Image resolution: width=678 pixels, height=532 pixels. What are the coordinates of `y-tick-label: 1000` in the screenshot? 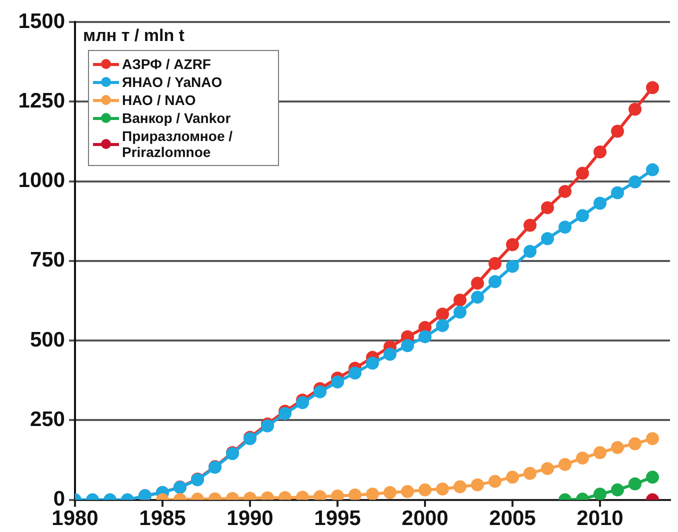 It's located at (41, 180).